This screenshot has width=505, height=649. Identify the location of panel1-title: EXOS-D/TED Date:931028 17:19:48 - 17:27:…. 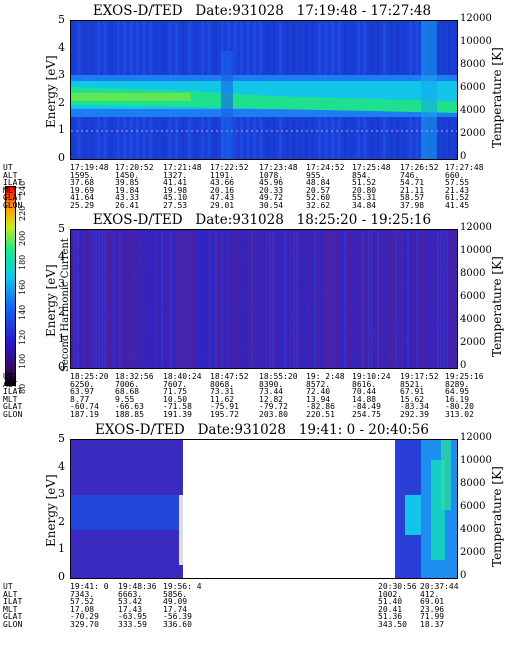
(262, 11).